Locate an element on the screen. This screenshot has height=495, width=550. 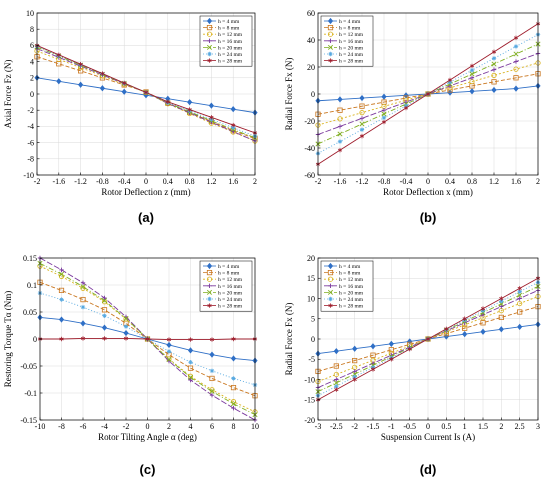
x-axis-label: Rotor Deflection z (mm) is located at coordinates (145, 192).